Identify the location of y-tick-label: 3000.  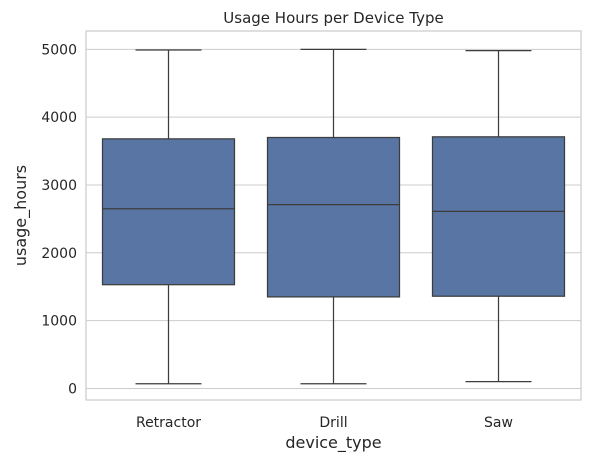
(59, 186).